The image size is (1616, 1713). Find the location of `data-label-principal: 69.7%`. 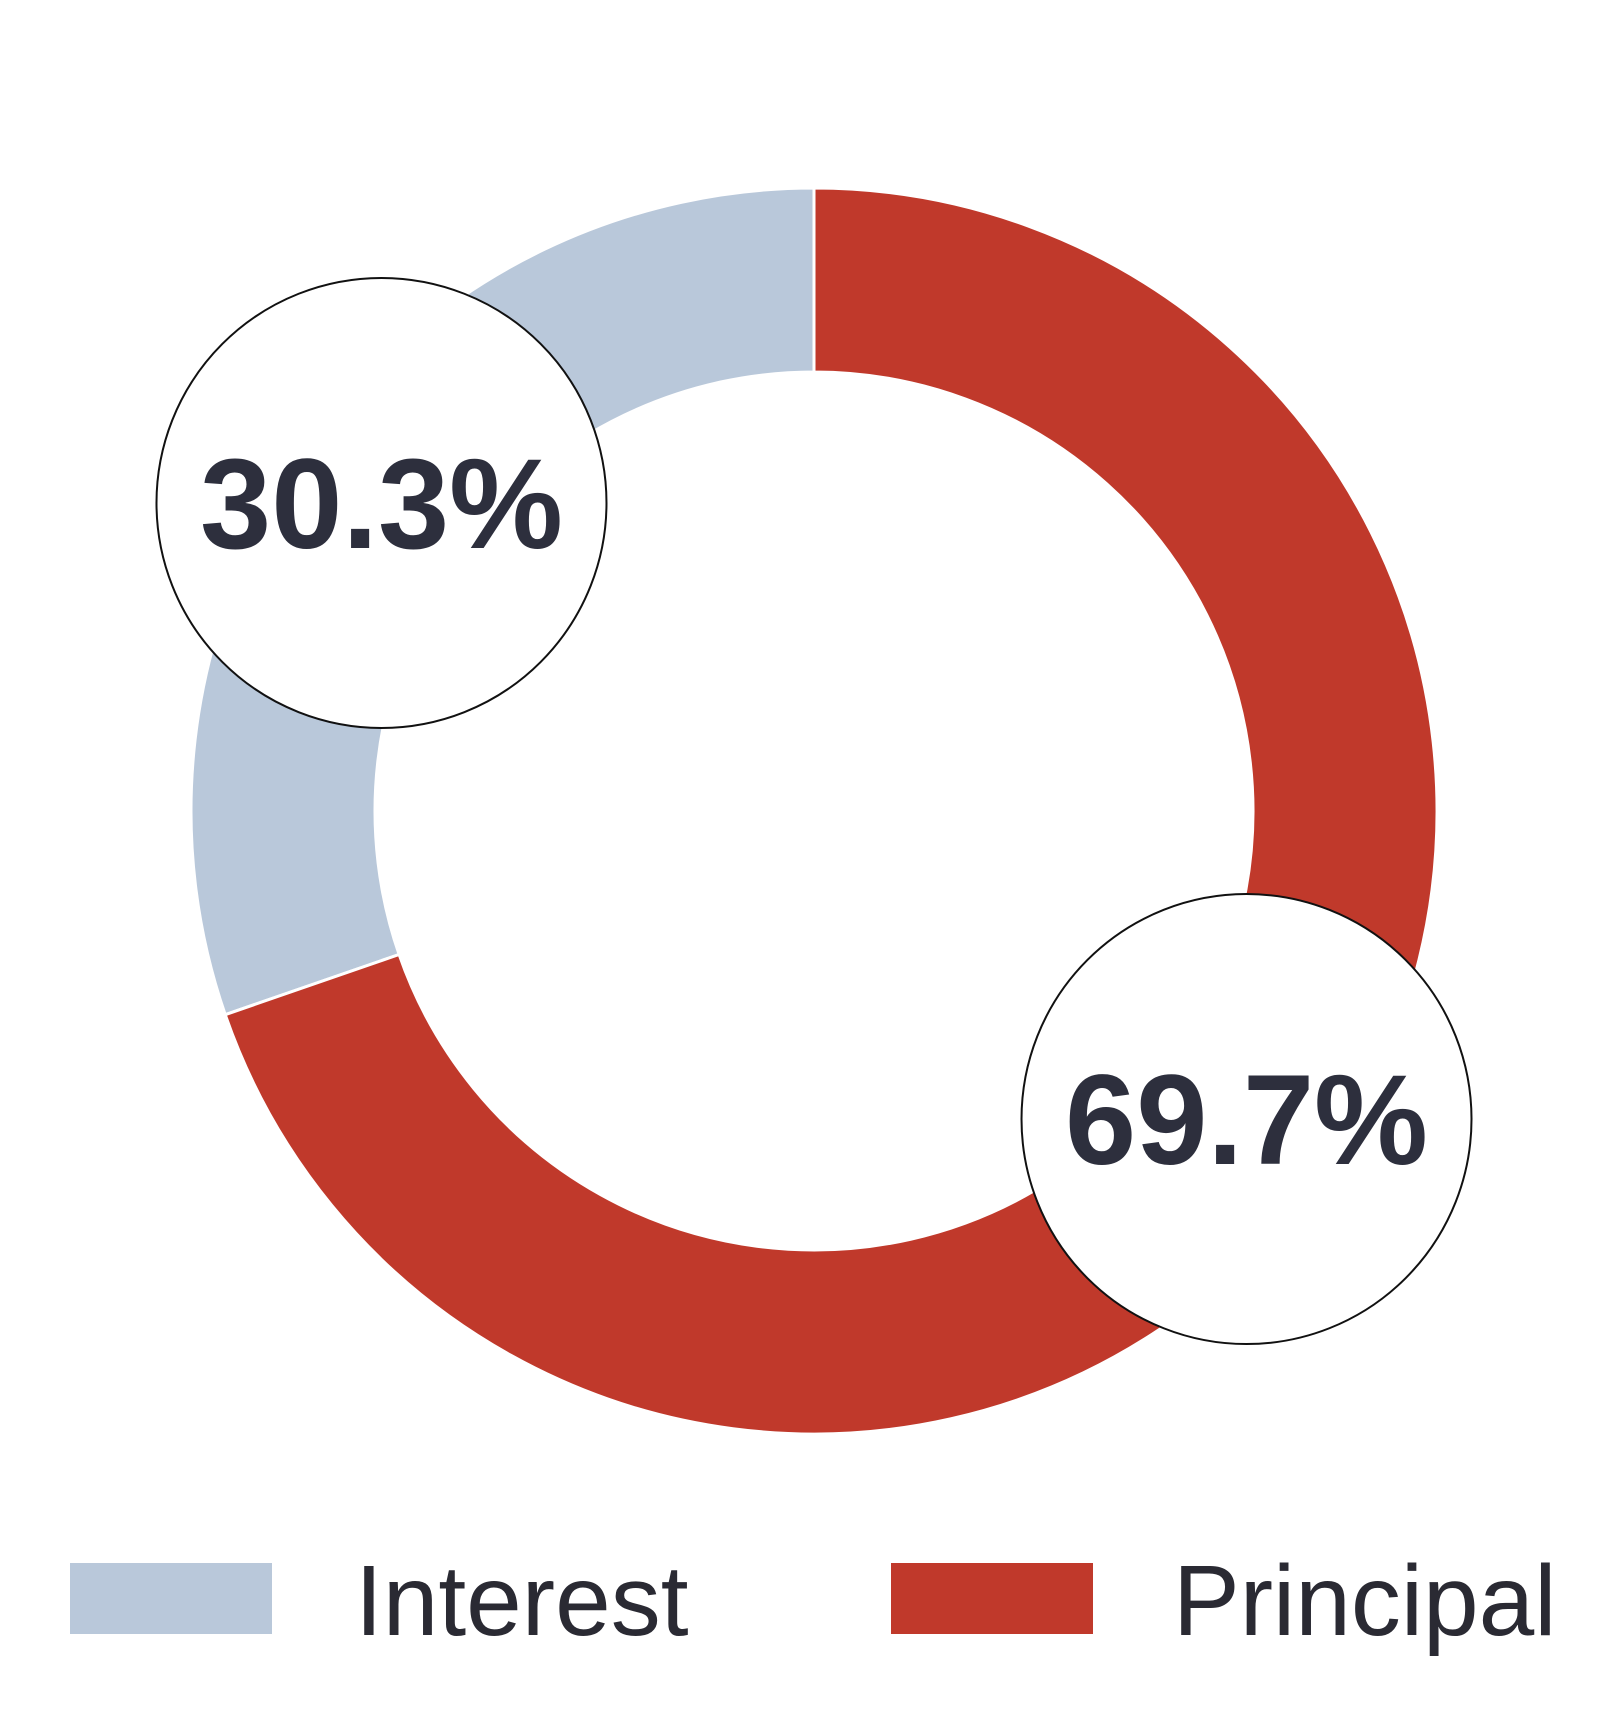

data-label-principal: 69.7% is located at coordinates (1246, 1120).